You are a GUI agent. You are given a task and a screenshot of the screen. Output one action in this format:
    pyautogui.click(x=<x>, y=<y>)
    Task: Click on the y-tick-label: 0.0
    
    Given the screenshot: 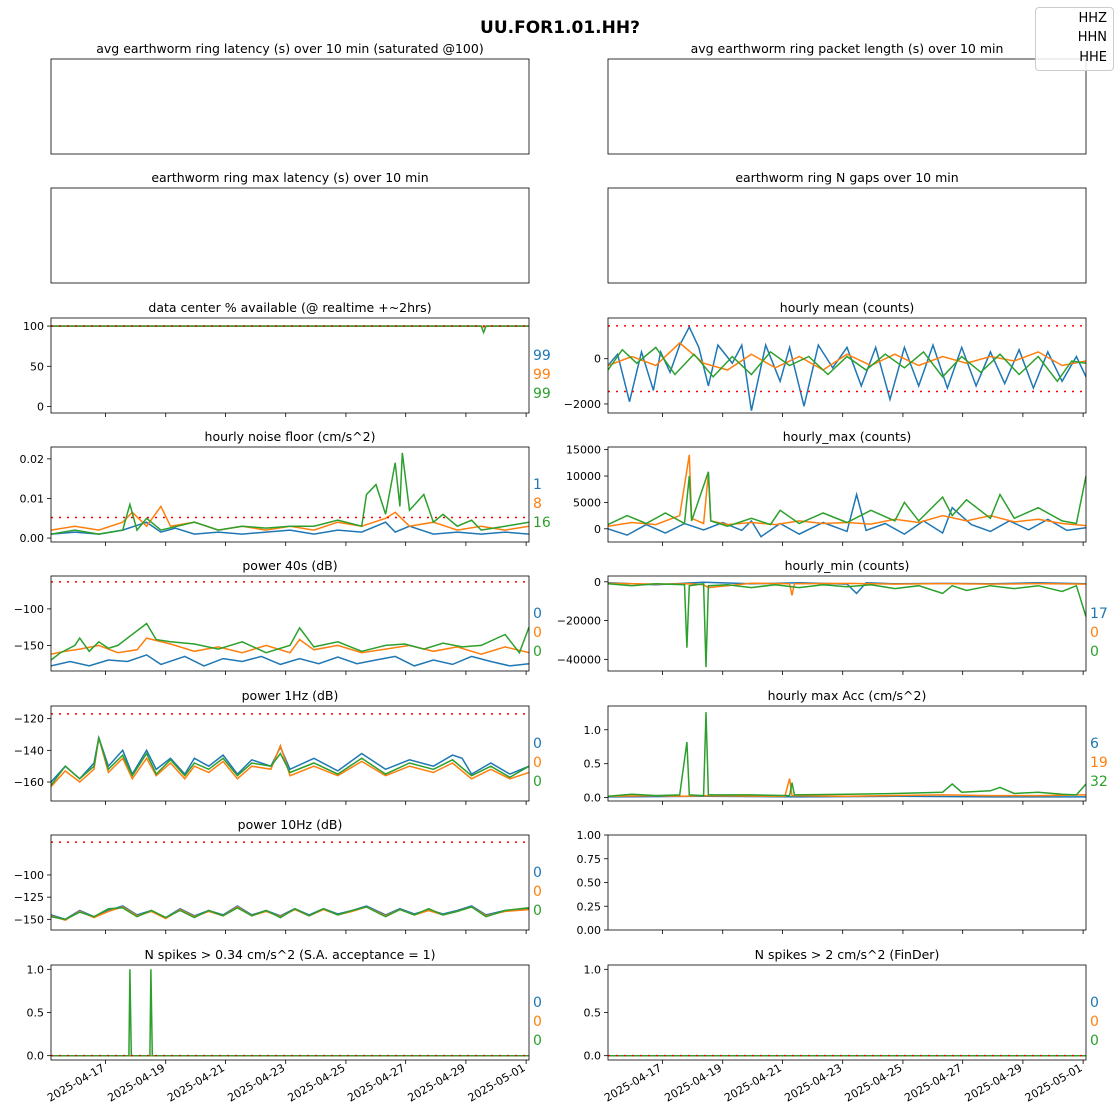 What is the action you would take?
    pyautogui.click(x=593, y=798)
    